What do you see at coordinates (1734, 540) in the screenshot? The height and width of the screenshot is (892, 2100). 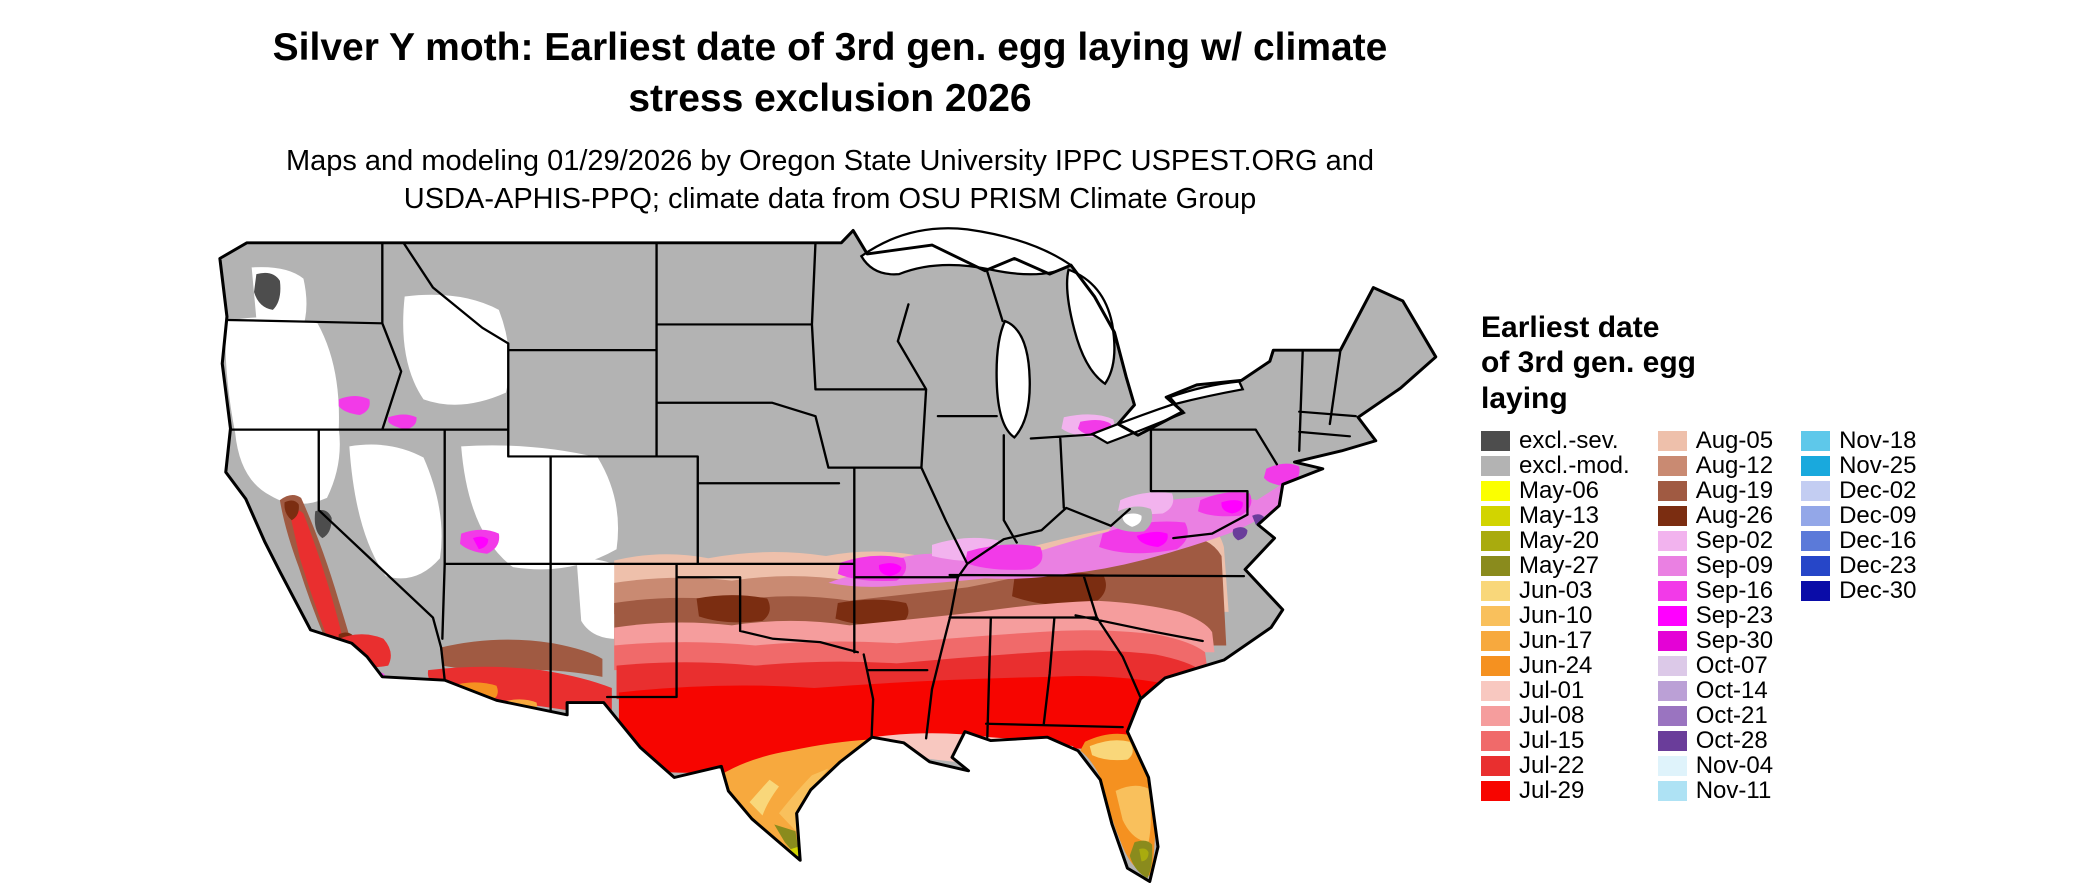 I see `legend-label: Sep-02` at bounding box center [1734, 540].